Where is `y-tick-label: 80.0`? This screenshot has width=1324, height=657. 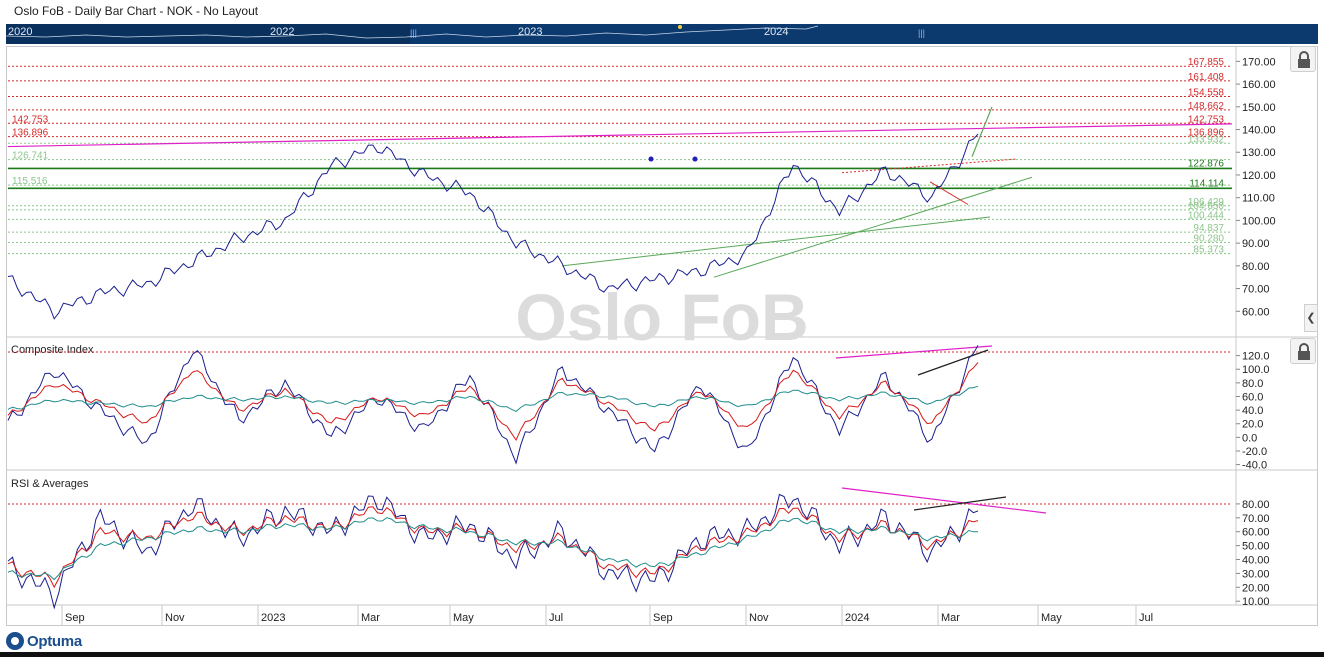 y-tick-label: 80.0 is located at coordinates (1252, 384).